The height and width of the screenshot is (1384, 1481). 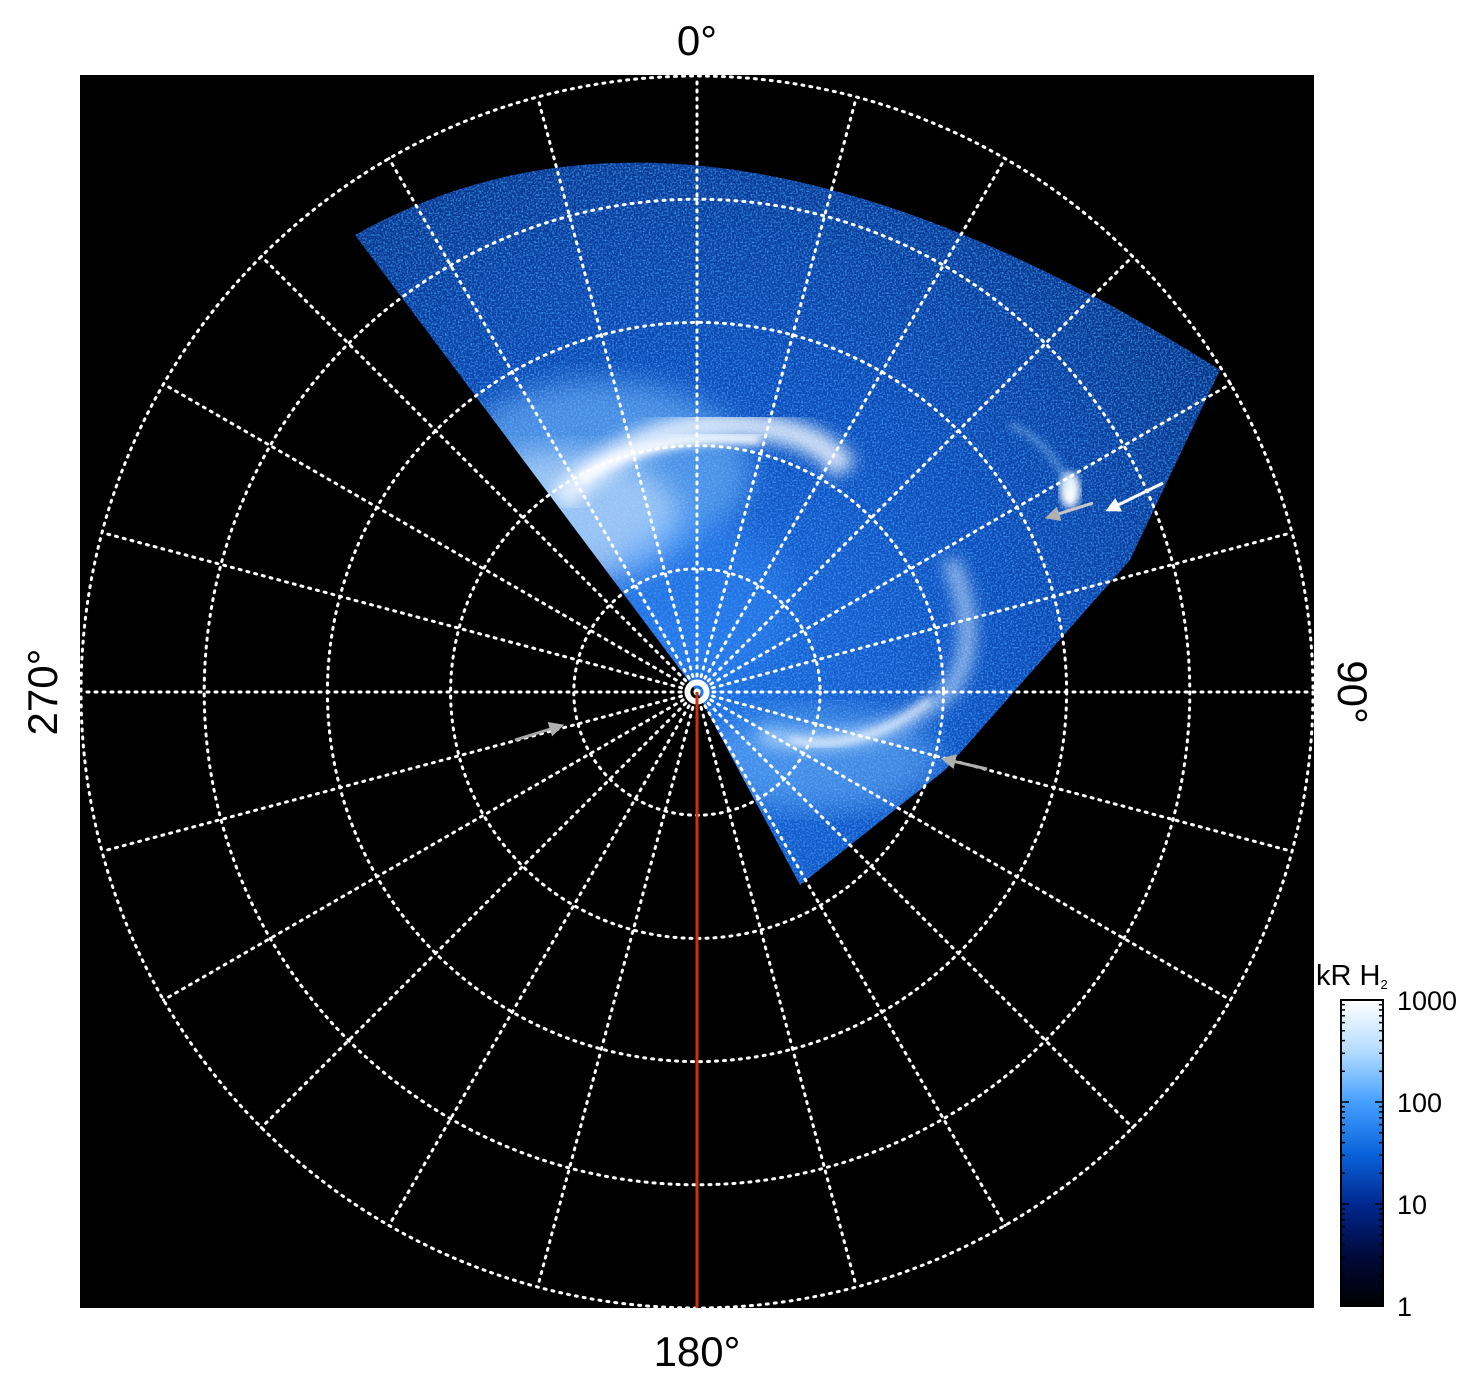 I want to click on angle-label-bottom: 180°, so click(x=697, y=1351).